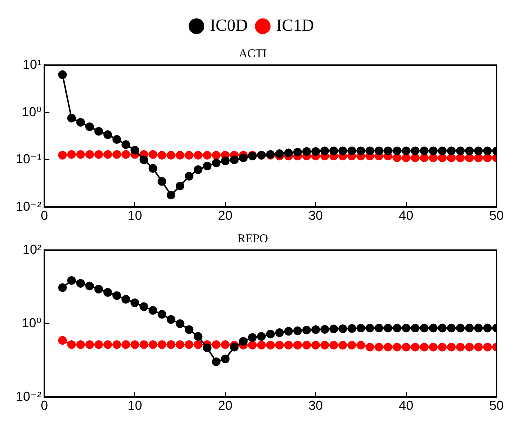 The width and height of the screenshot is (518, 428). Describe the element at coordinates (135, 405) in the screenshot. I see `x-tick-label: 10` at that location.